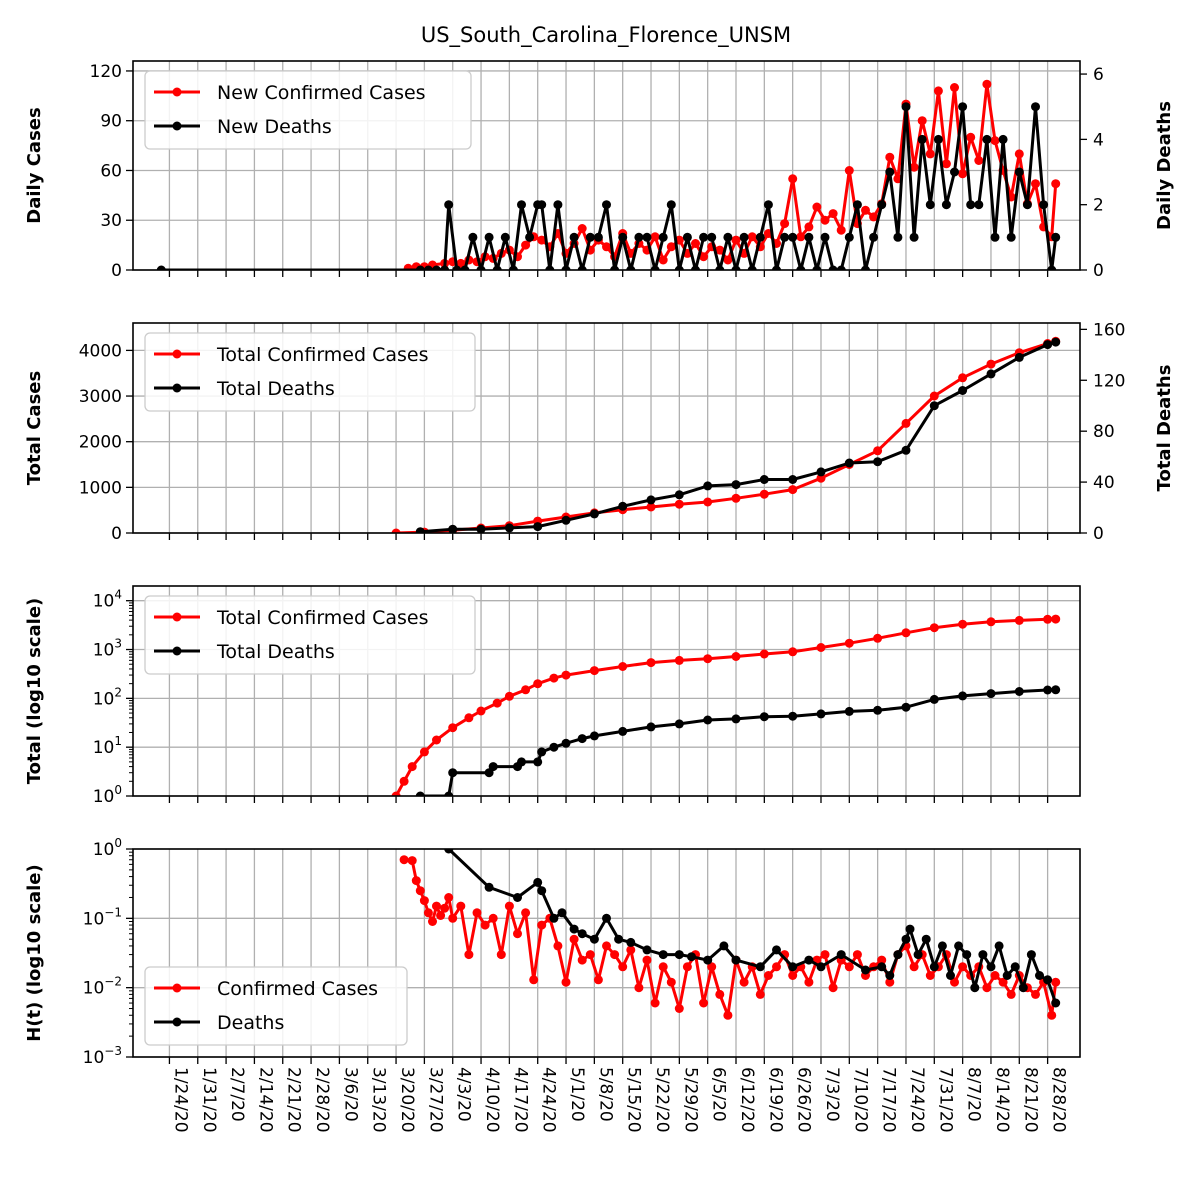 This screenshot has width=1200, height=1200. I want to click on y-tick-label: 2000, so click(100, 443).